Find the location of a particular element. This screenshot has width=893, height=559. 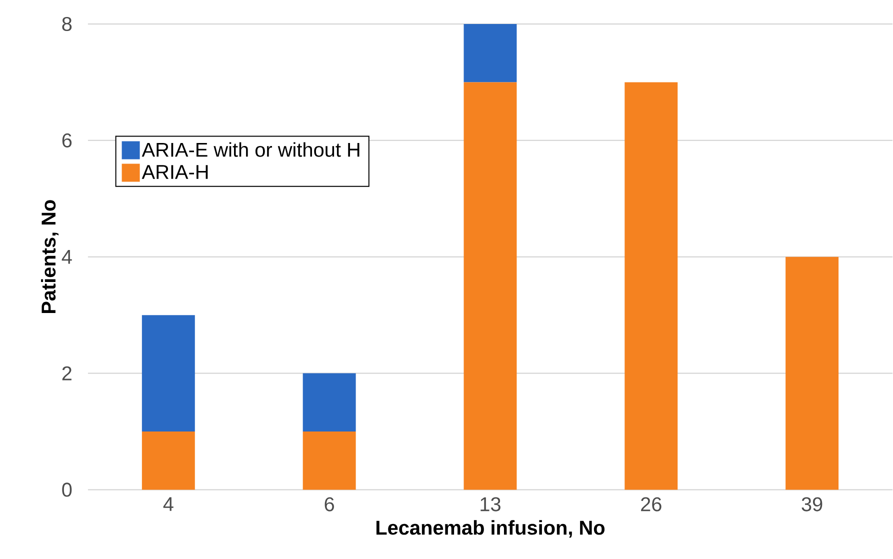

y-tick-label: 2 is located at coordinates (67, 373).